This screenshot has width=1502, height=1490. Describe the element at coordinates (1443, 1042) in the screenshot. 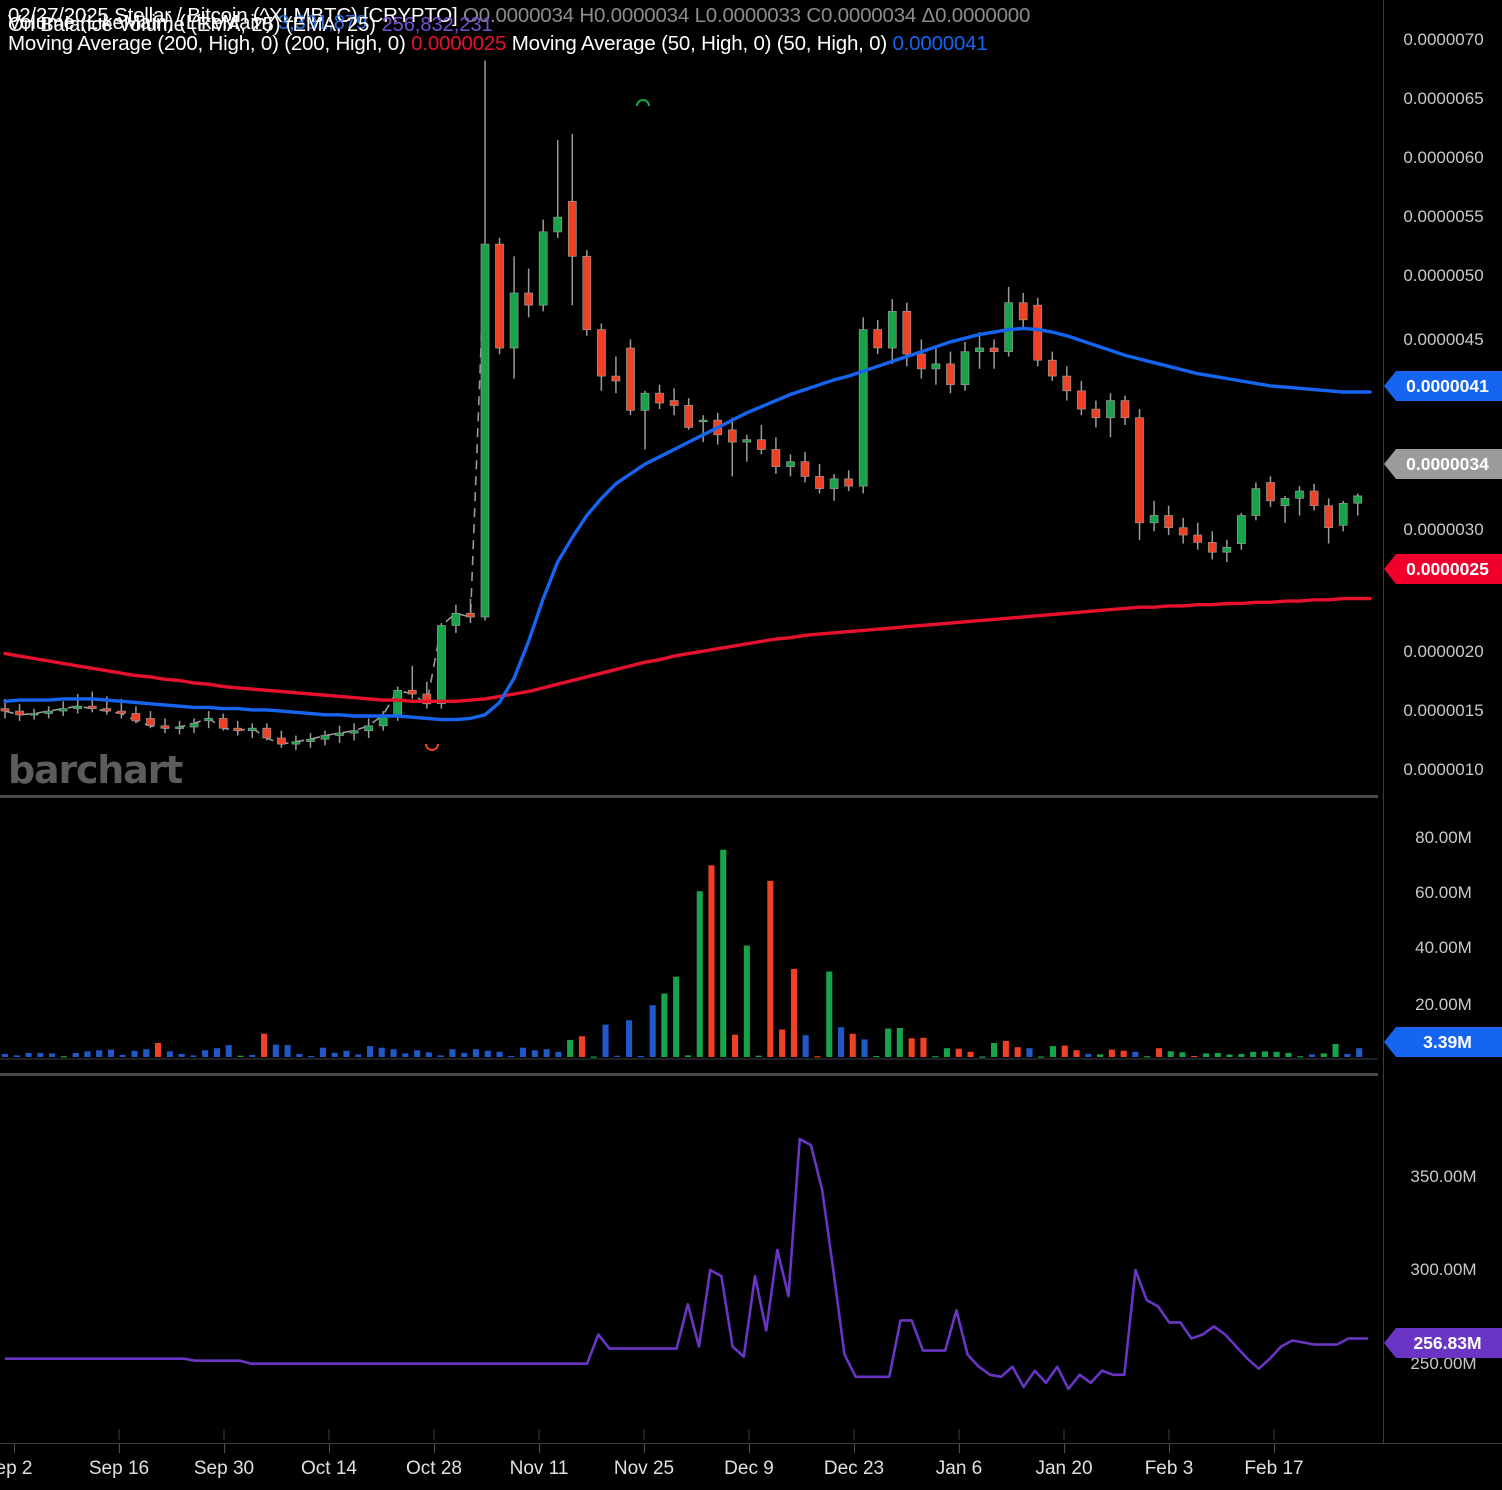

I see `volume-value-badge: 3.39M` at that location.